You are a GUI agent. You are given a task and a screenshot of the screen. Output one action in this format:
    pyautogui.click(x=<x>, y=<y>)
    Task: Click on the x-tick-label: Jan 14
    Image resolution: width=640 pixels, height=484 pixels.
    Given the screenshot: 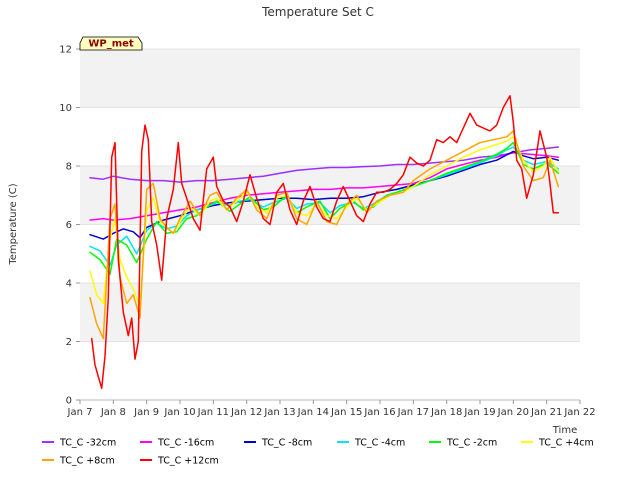 What is the action you would take?
    pyautogui.click(x=313, y=412)
    